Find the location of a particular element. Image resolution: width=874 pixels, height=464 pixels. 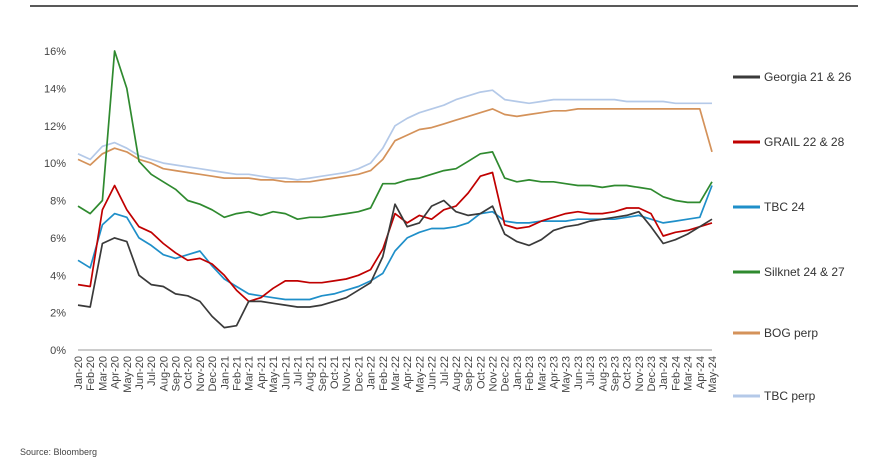

x-tick-label: Sep-23 is located at coordinates (615, 373).